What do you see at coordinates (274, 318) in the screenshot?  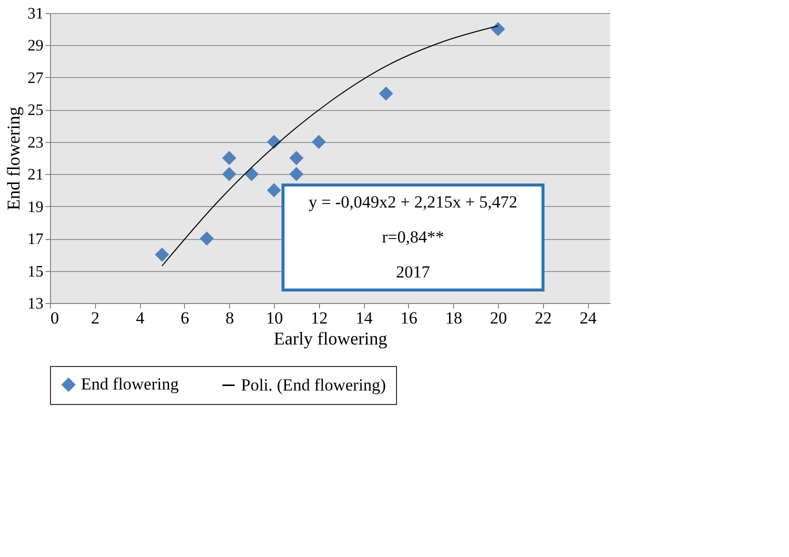 I see `x-tick-label: 10` at bounding box center [274, 318].